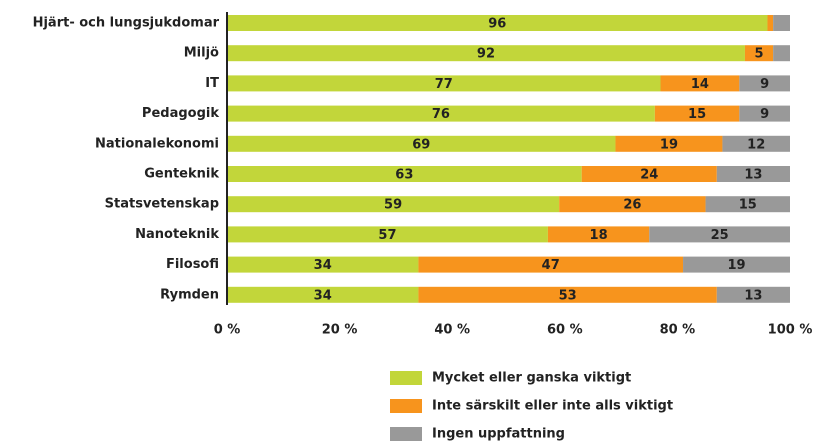 The height and width of the screenshot is (443, 815). Describe the element at coordinates (157, 143) in the screenshot. I see `y-tick-label: Nationalekonomi` at that location.